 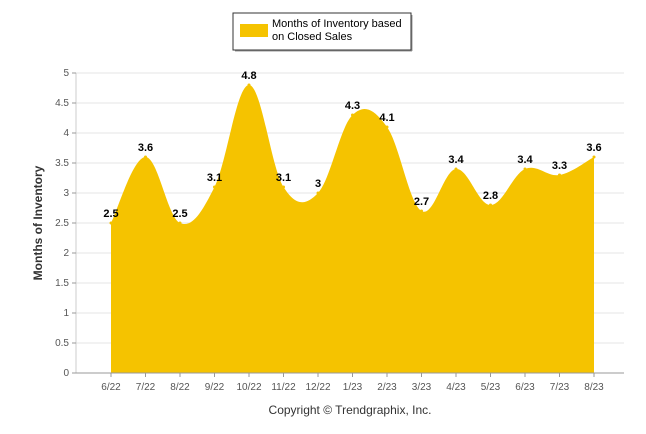 I want to click on y-tick-label: 2, so click(x=66, y=253).